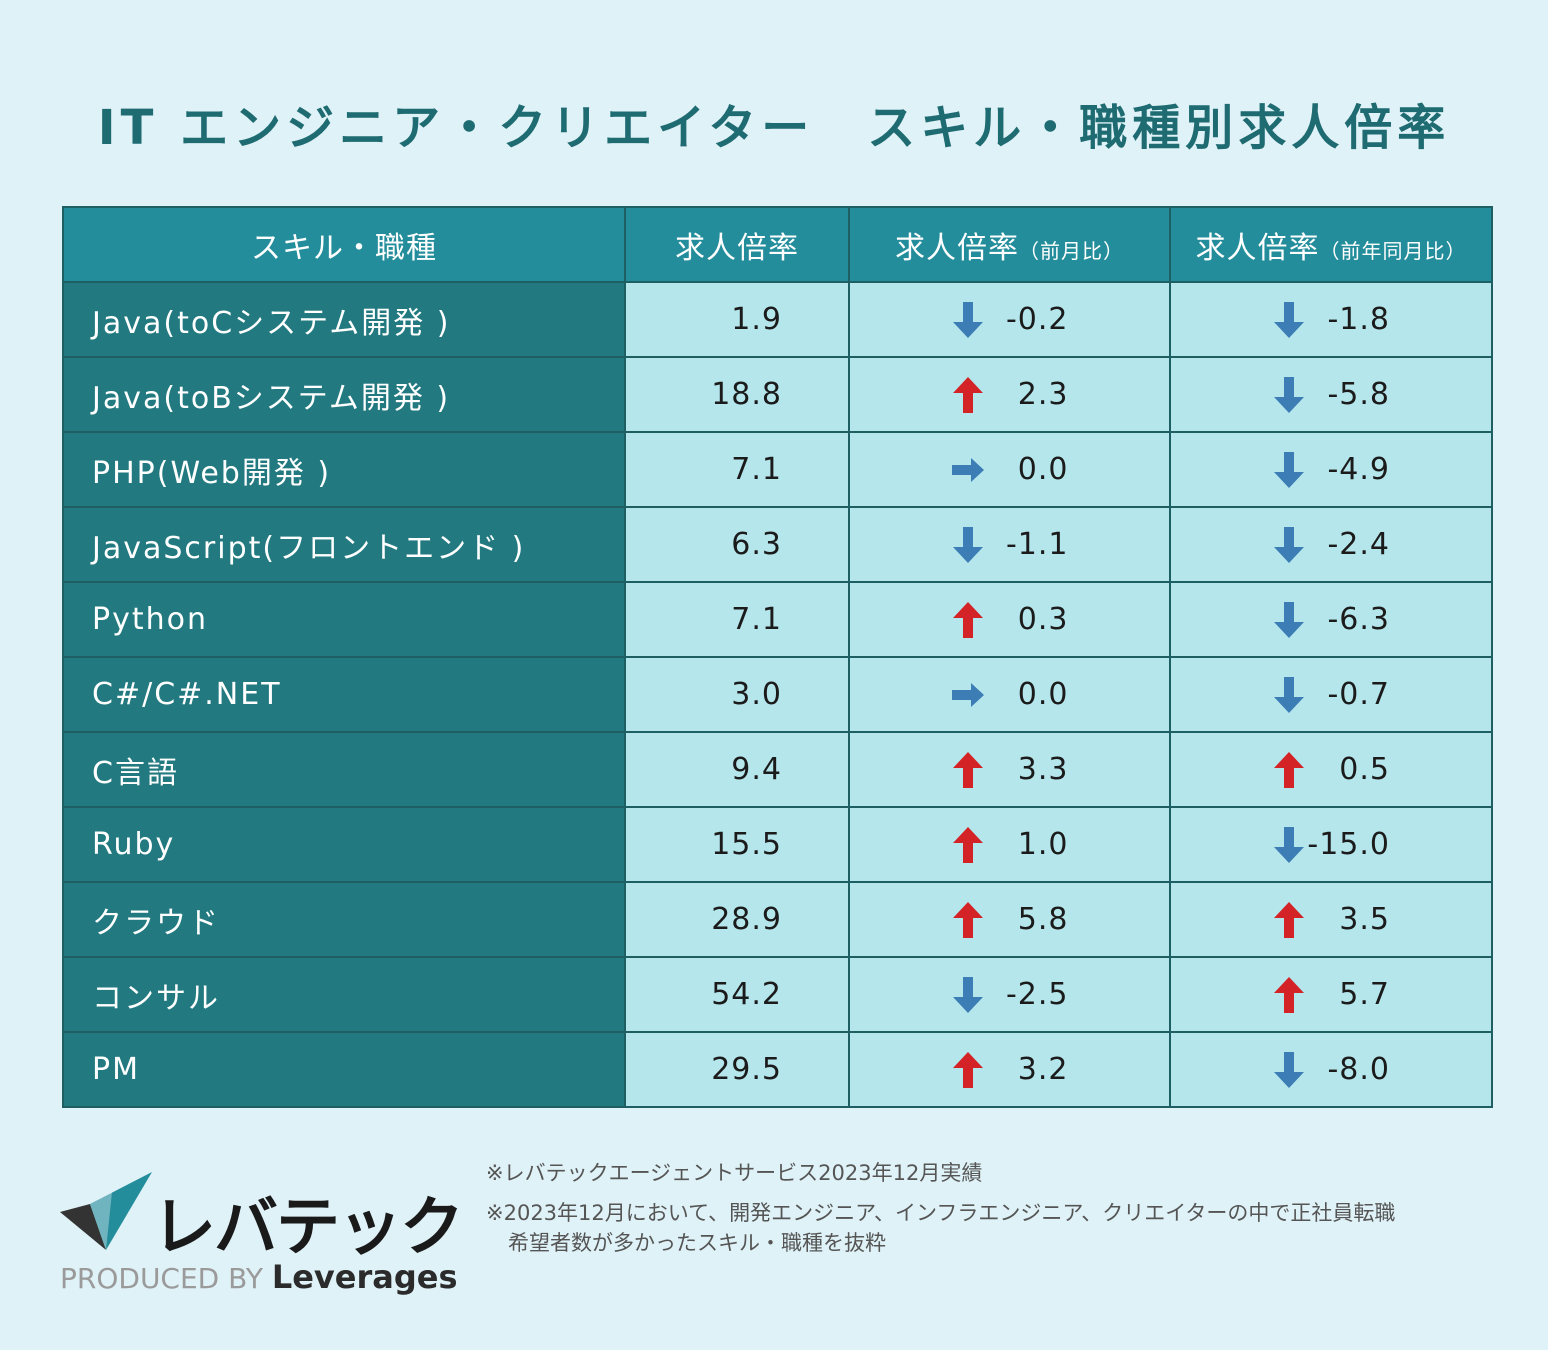  I want to click on mom-change-cell: 3.2, so click(1009, 1069).